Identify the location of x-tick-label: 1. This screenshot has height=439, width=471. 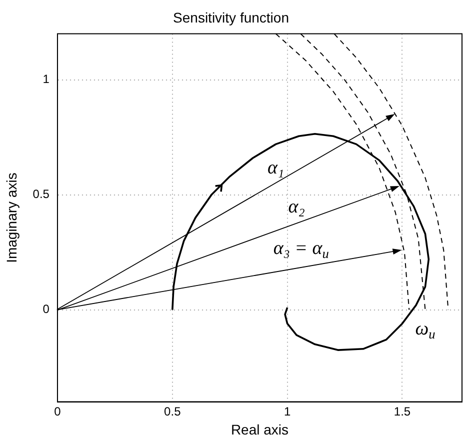
(287, 411).